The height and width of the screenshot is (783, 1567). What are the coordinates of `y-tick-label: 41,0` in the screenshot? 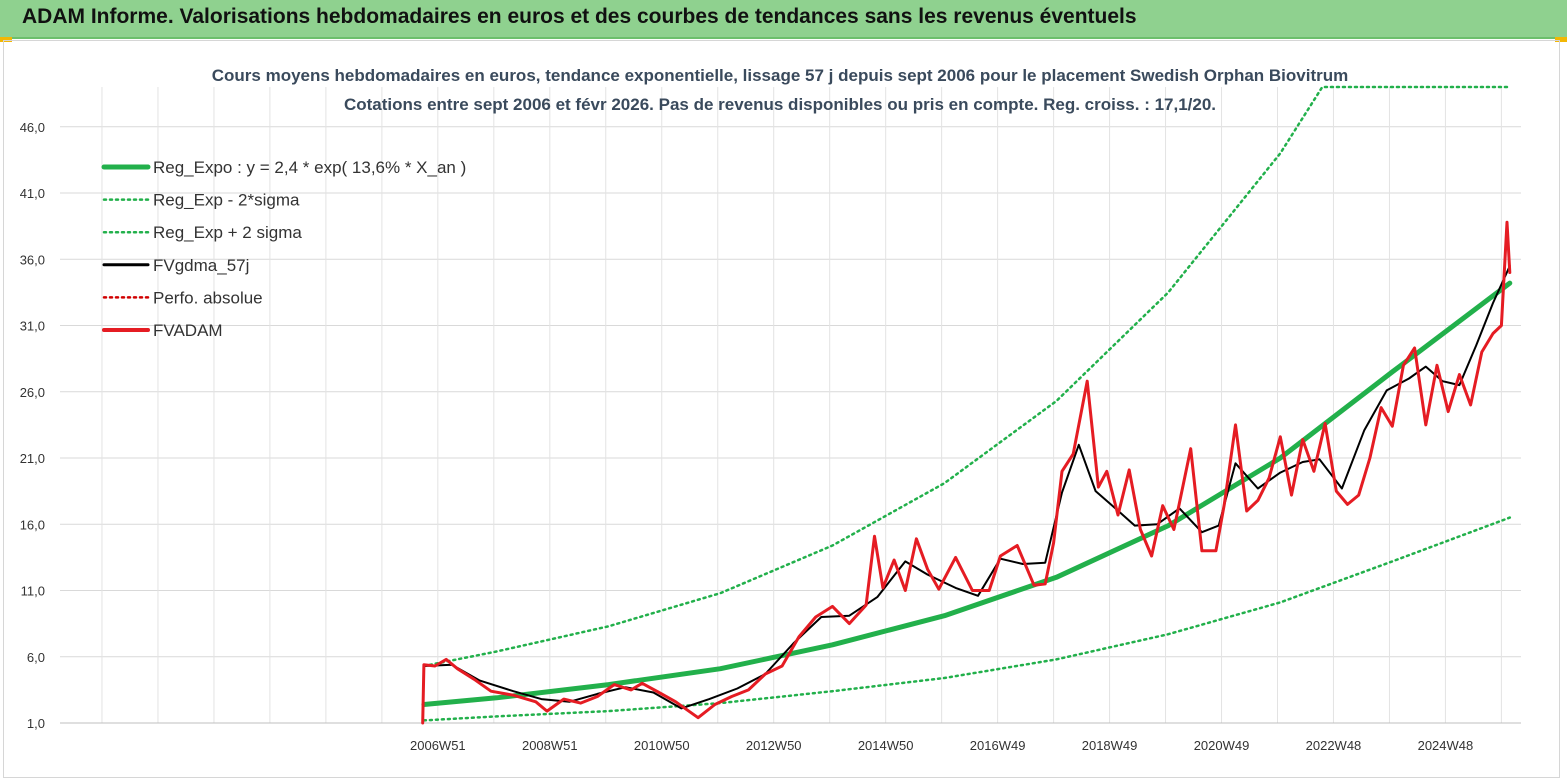 It's located at (32, 193).